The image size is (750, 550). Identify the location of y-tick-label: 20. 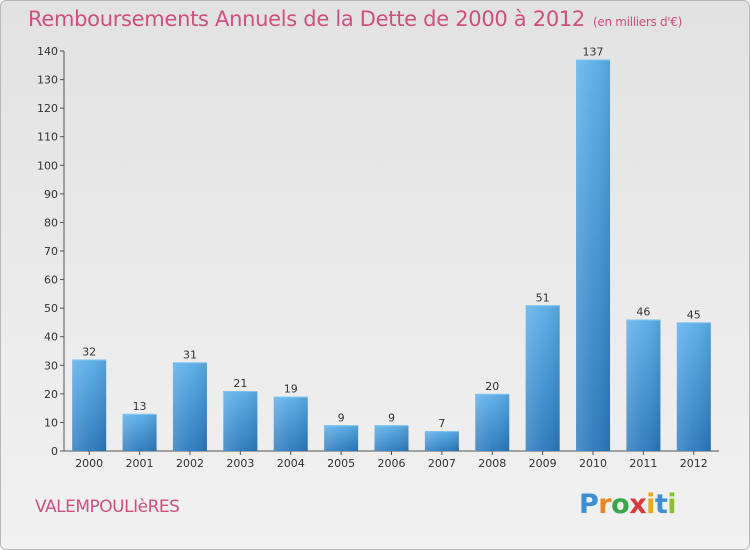
(51, 394).